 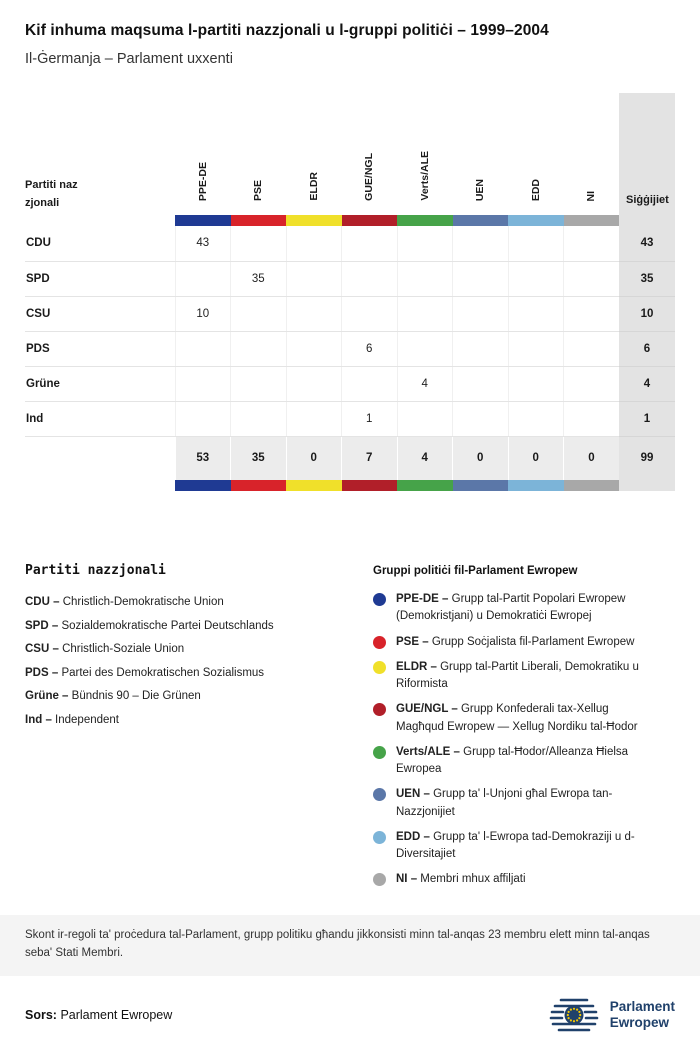 What do you see at coordinates (647, 419) in the screenshot?
I see `seats-cell: 1` at bounding box center [647, 419].